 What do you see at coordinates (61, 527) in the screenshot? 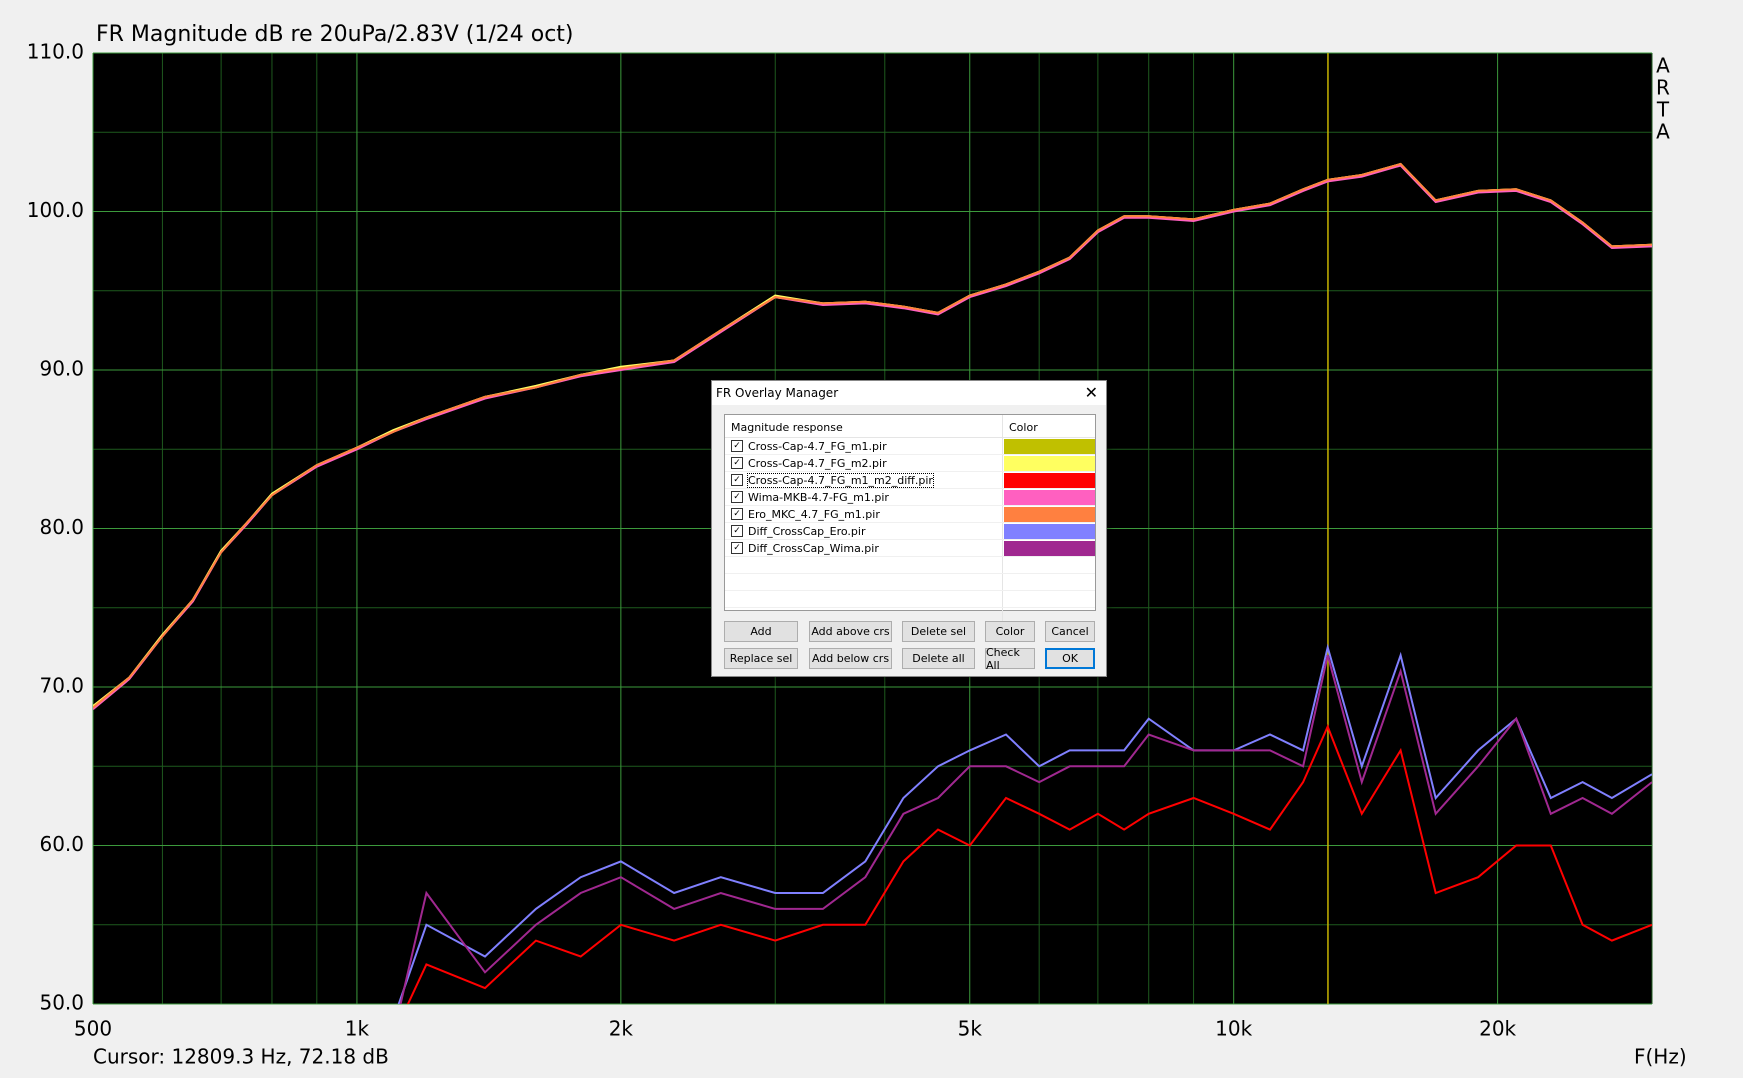
I see `y-tick-label: 80.0` at bounding box center [61, 527].